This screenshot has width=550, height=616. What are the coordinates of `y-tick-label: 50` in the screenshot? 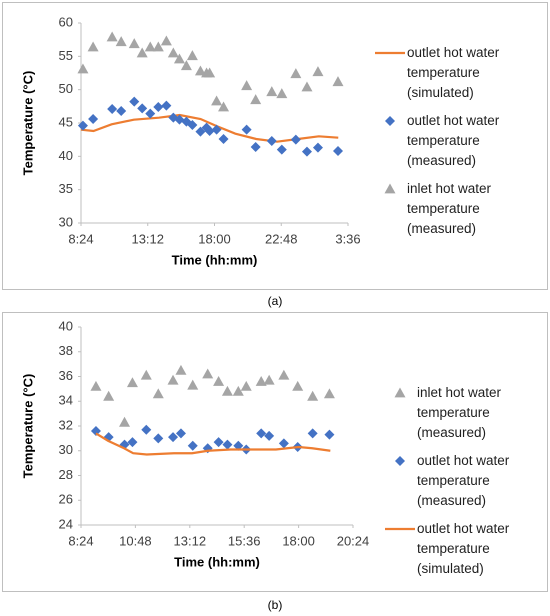 It's located at (66, 88).